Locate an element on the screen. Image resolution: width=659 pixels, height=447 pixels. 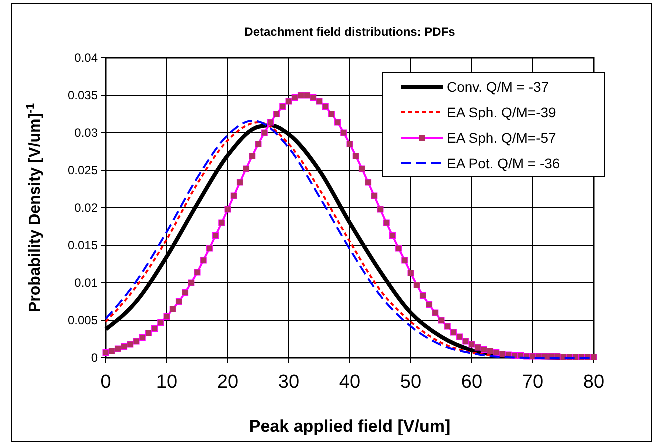
x-tick-label: 10 is located at coordinates (167, 382).